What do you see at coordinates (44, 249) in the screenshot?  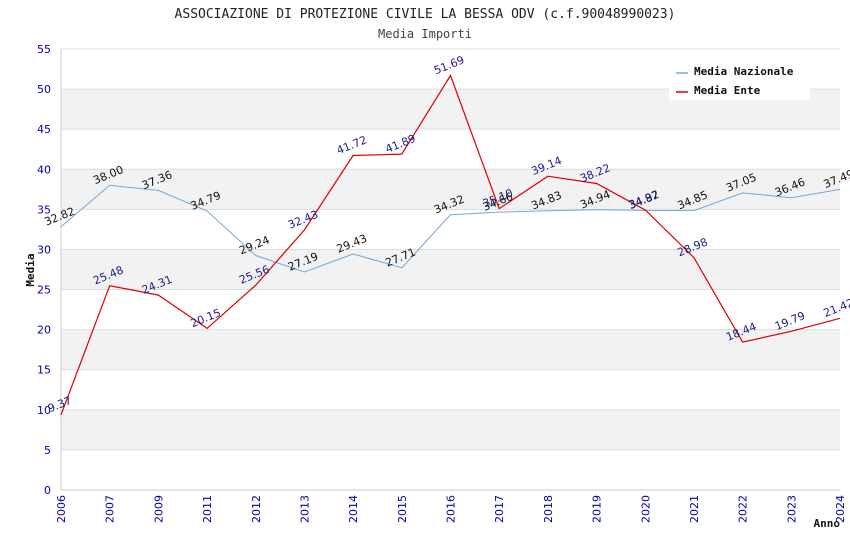 I see `y-tick-label: 30` at bounding box center [44, 249].